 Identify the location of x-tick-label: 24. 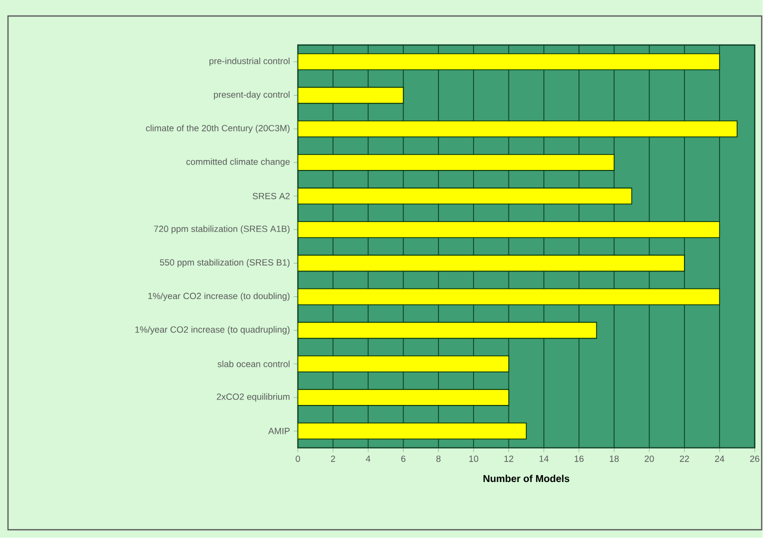
(719, 459).